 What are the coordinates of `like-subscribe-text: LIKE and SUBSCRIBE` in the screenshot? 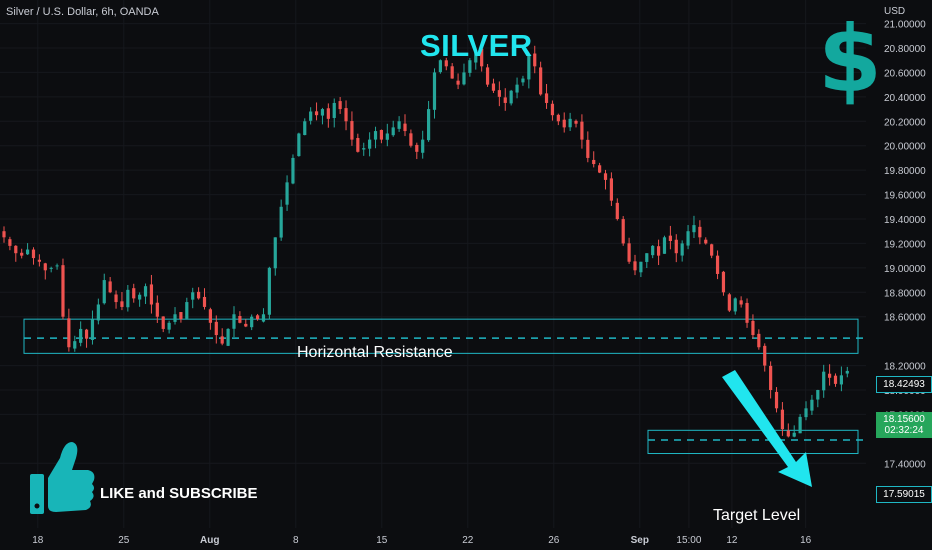 It's located at (179, 493).